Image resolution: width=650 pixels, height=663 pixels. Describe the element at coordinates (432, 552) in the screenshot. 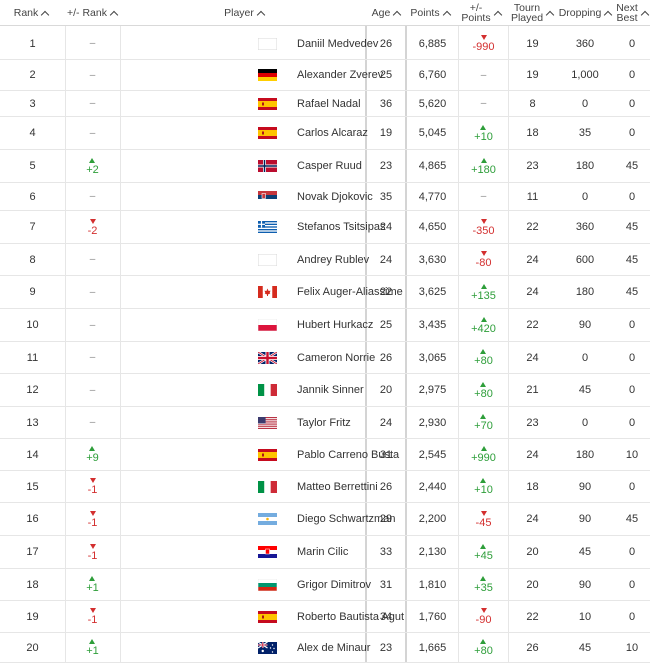

I see `points-cell: 2,130` at that location.